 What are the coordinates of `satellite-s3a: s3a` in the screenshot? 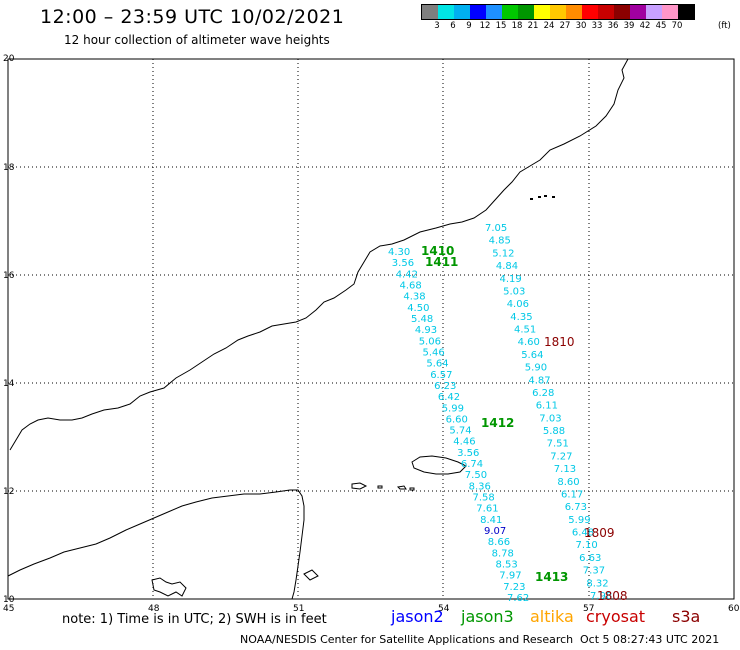 It's located at (686, 616).